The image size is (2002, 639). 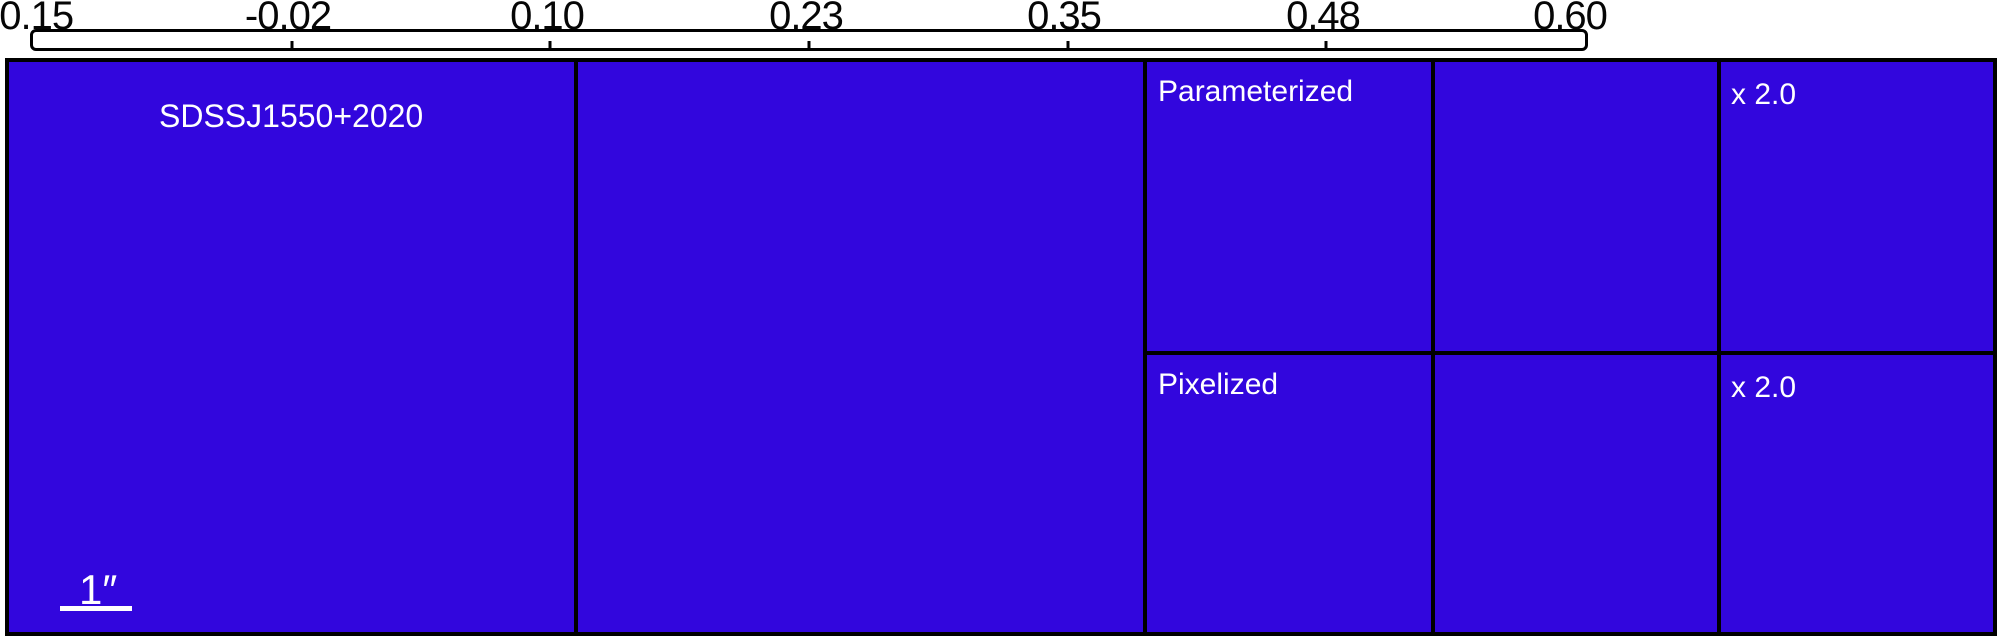 I want to click on source-panel-parameterized: x 2.0, so click(x=1857, y=206).